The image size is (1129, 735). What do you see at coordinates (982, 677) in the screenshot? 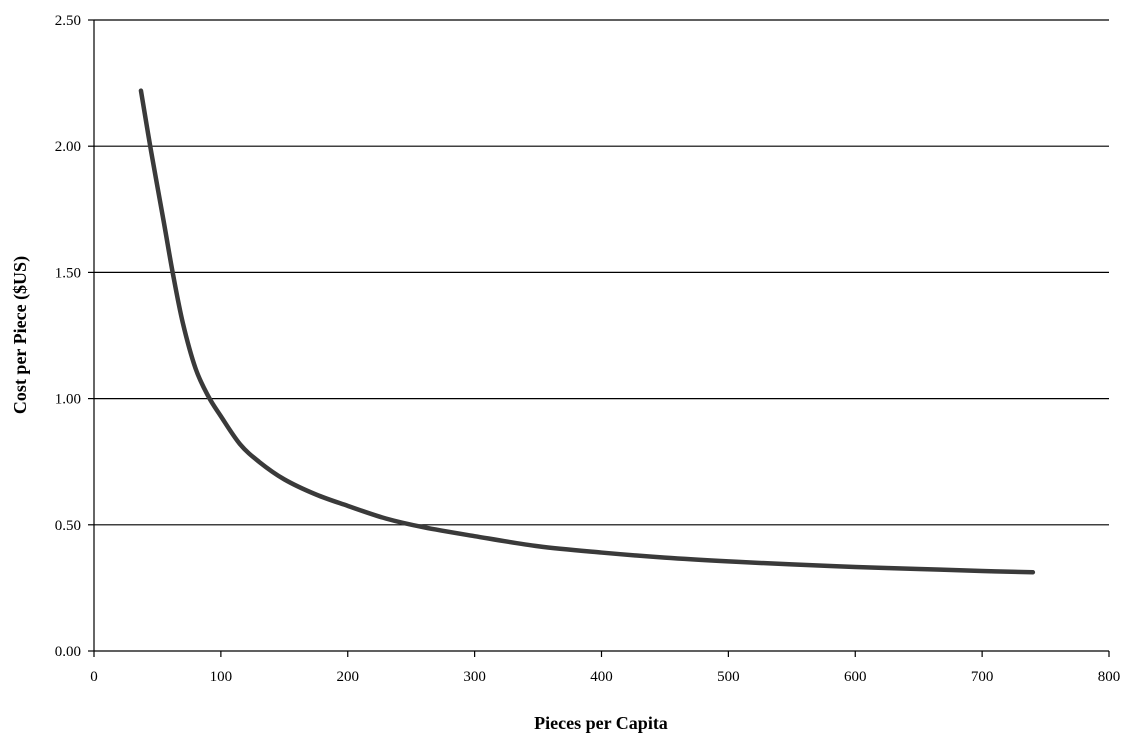
I see `x-tick-label: 700` at bounding box center [982, 677].